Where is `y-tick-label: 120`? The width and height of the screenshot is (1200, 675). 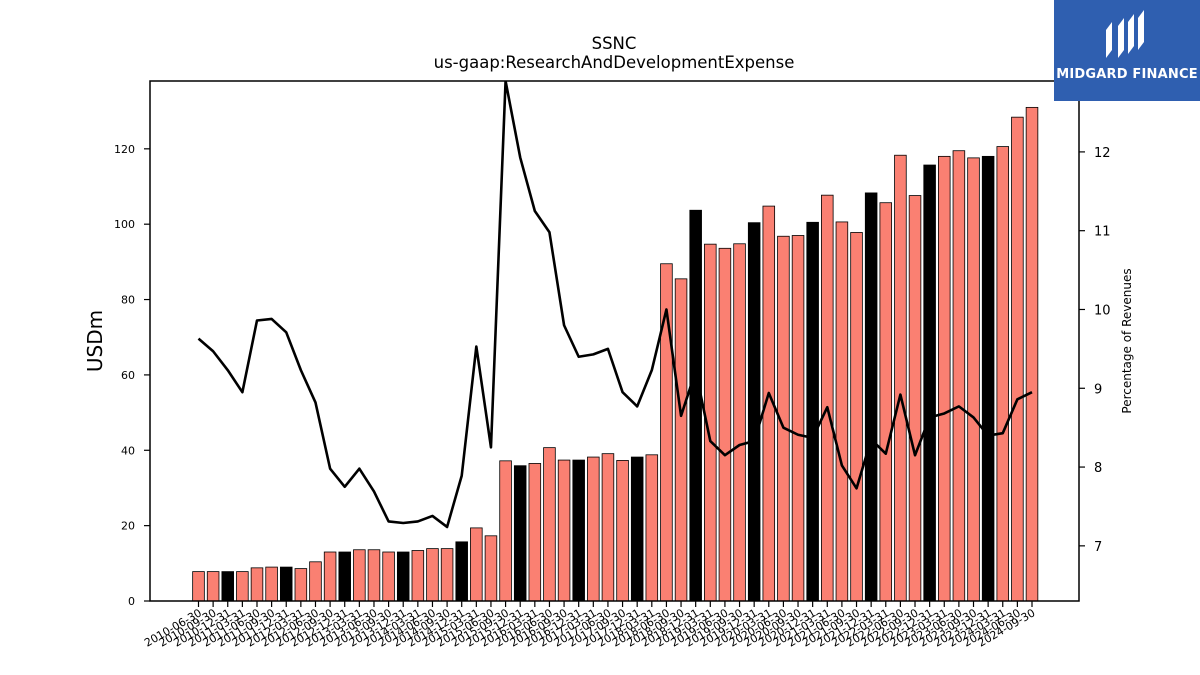 y-tick-label: 120 is located at coordinates (124, 149).